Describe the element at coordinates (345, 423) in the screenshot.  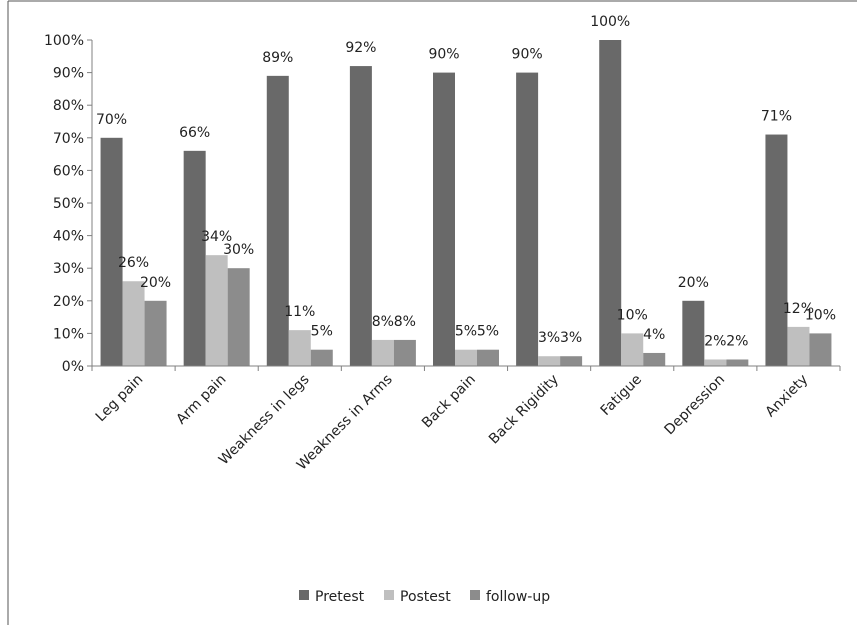
I see `category-label: Weakness in Arms` at that location.